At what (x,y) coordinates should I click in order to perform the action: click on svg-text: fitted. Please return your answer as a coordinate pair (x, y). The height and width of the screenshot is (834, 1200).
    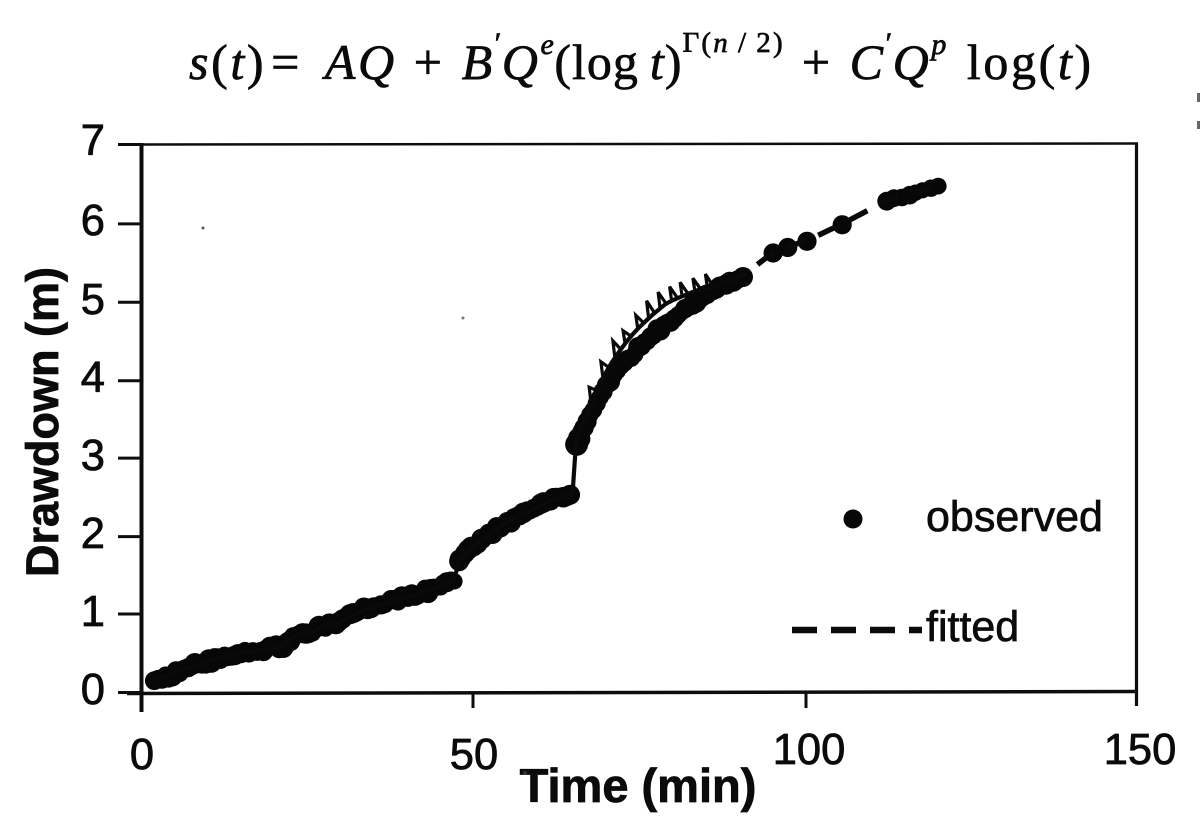
    Looking at the image, I should click on (972, 627).